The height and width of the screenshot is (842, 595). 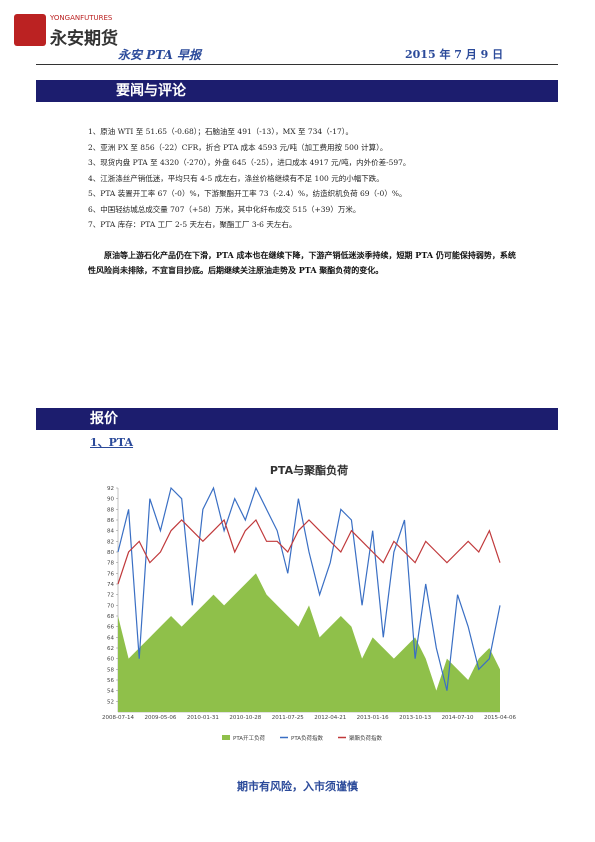 I want to click on y-tick-label: 70, so click(x=110, y=606).